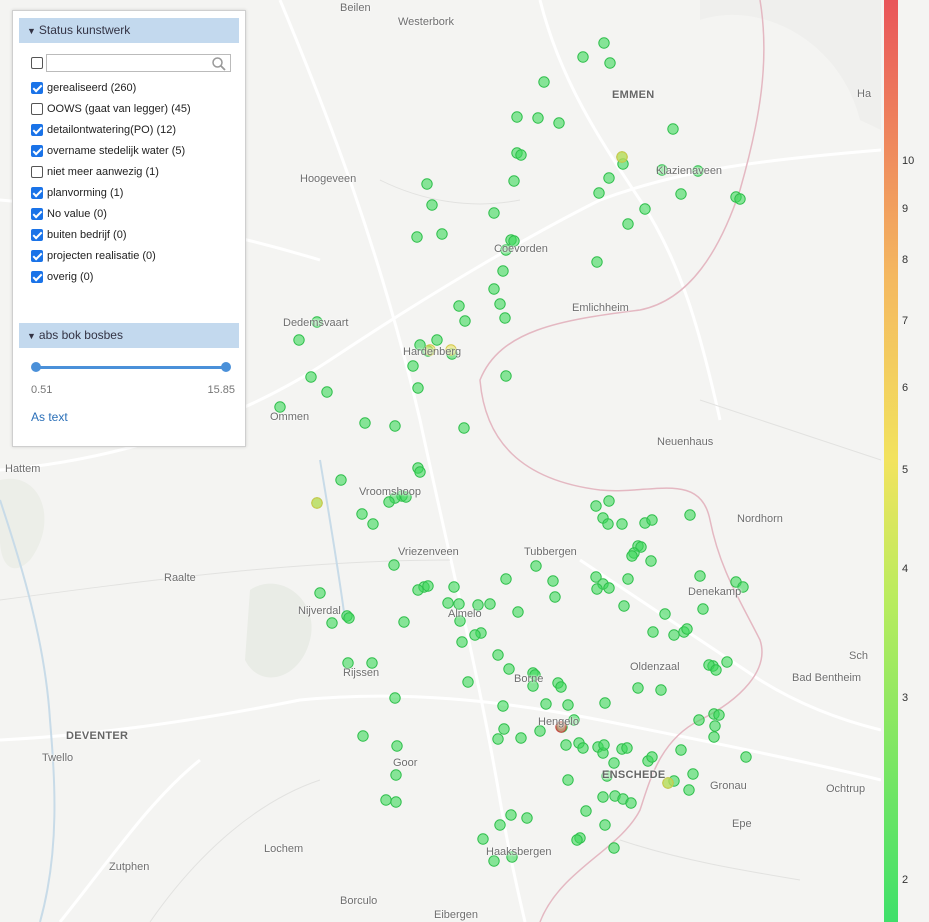 The height and width of the screenshot is (922, 929). I want to click on range-slider-min-handle, so click(36, 367).